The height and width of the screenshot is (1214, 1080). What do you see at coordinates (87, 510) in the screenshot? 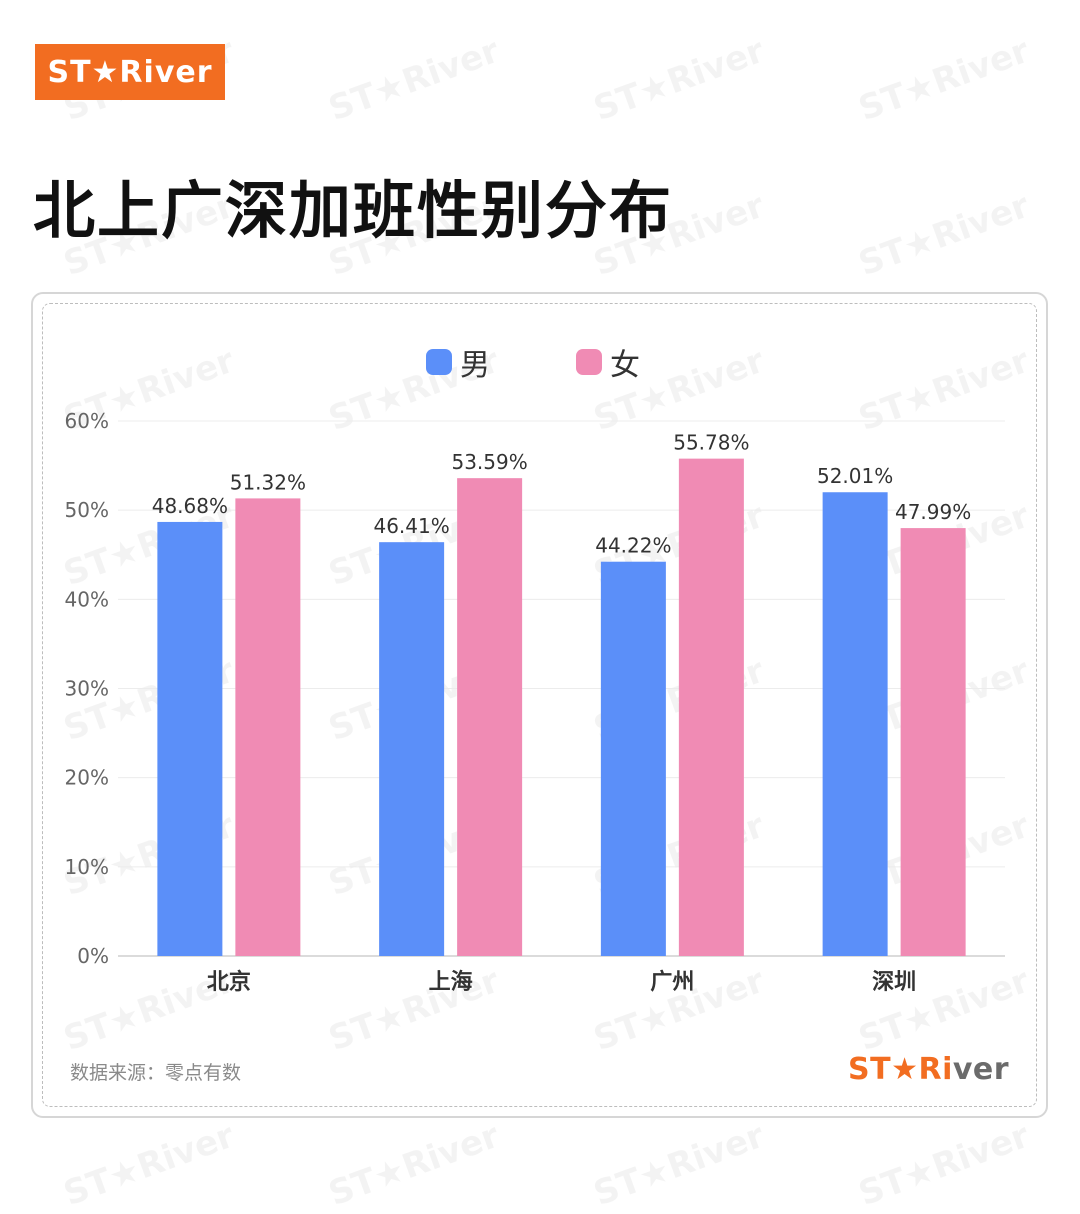
I see `y-tick-label: 50%` at bounding box center [87, 510].